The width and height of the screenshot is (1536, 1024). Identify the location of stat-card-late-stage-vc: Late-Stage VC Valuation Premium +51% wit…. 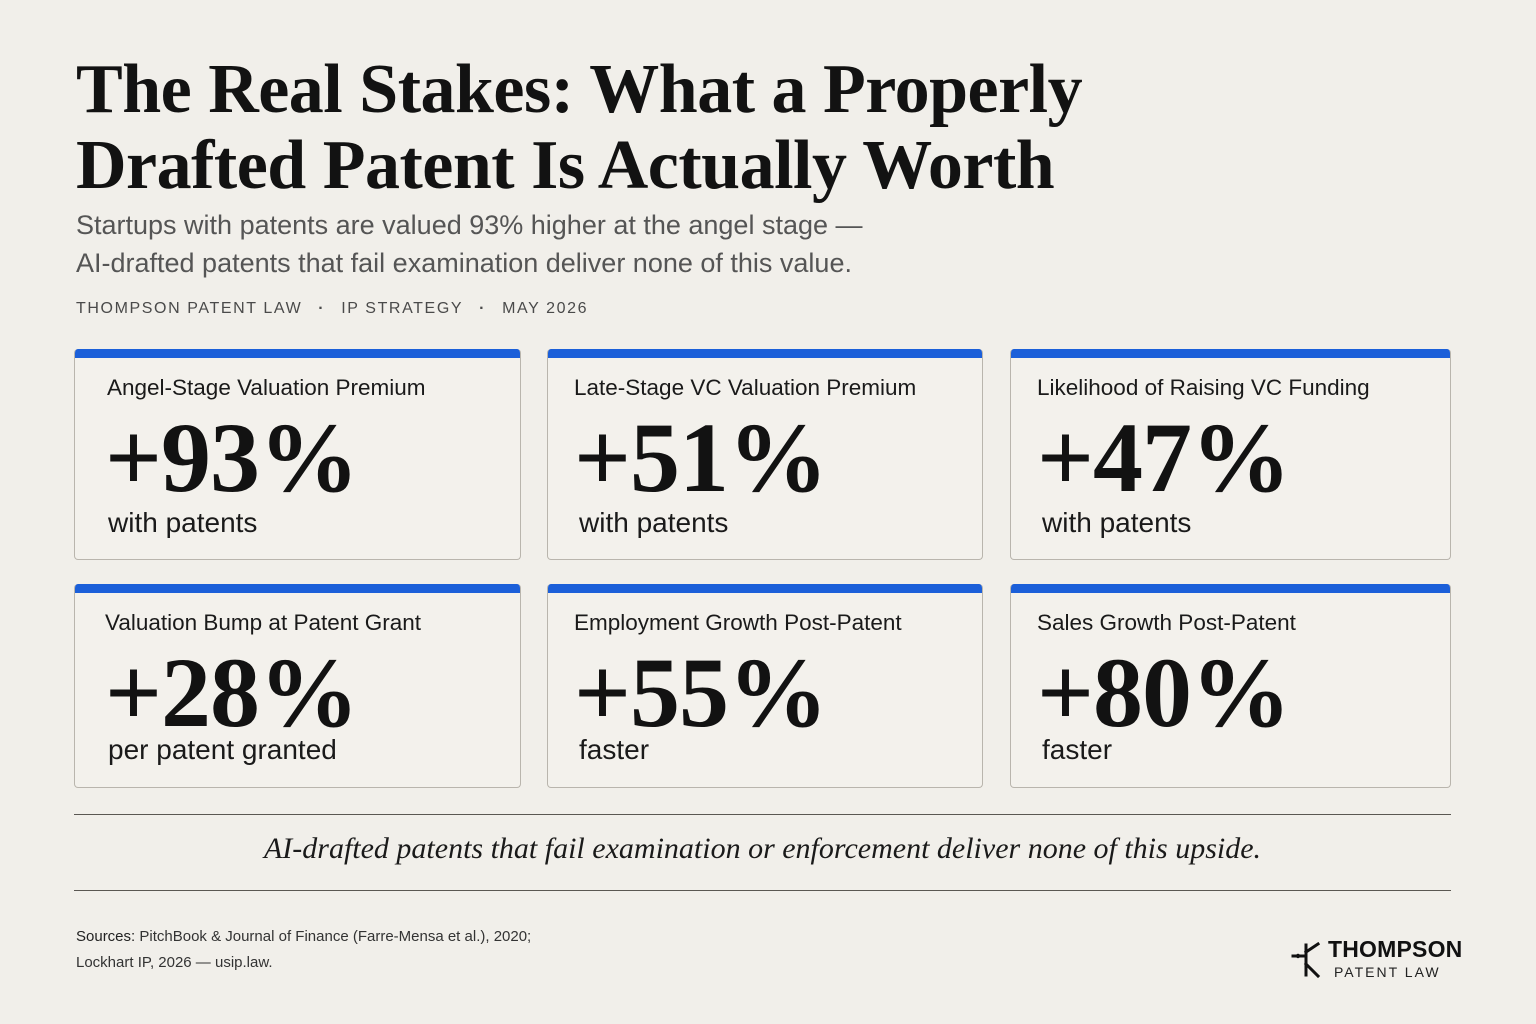
(765, 454).